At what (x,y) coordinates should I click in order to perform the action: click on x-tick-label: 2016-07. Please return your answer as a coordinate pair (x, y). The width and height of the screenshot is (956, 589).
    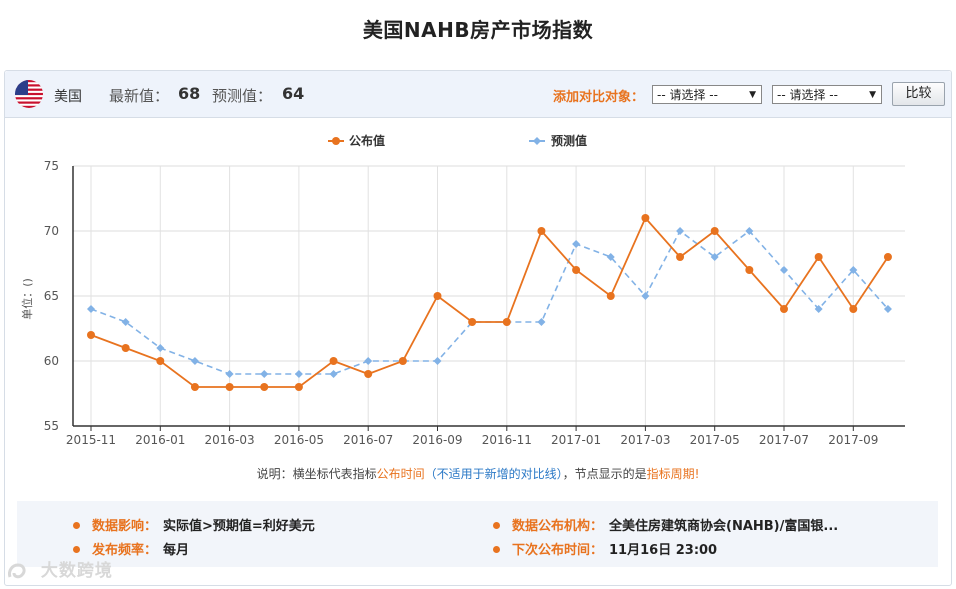
    Looking at the image, I should click on (368, 440).